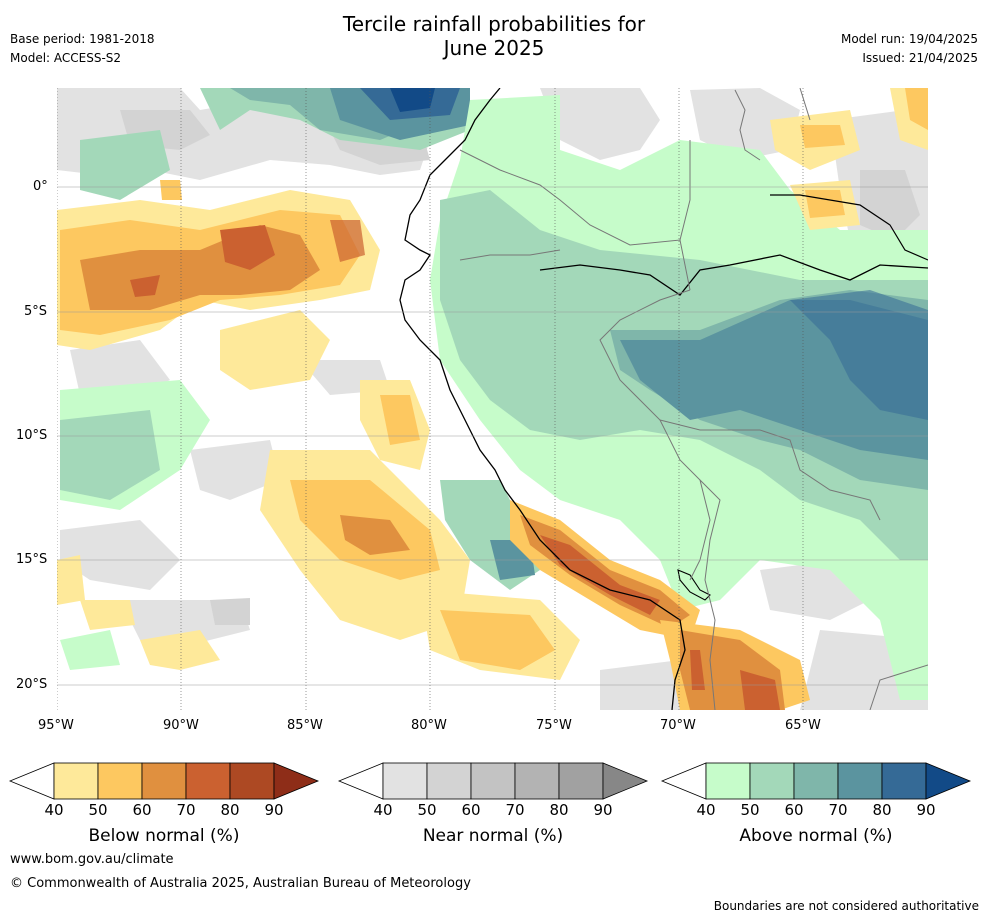 The image size is (988, 919). I want to click on title-line-2: June 2025, so click(494, 48).